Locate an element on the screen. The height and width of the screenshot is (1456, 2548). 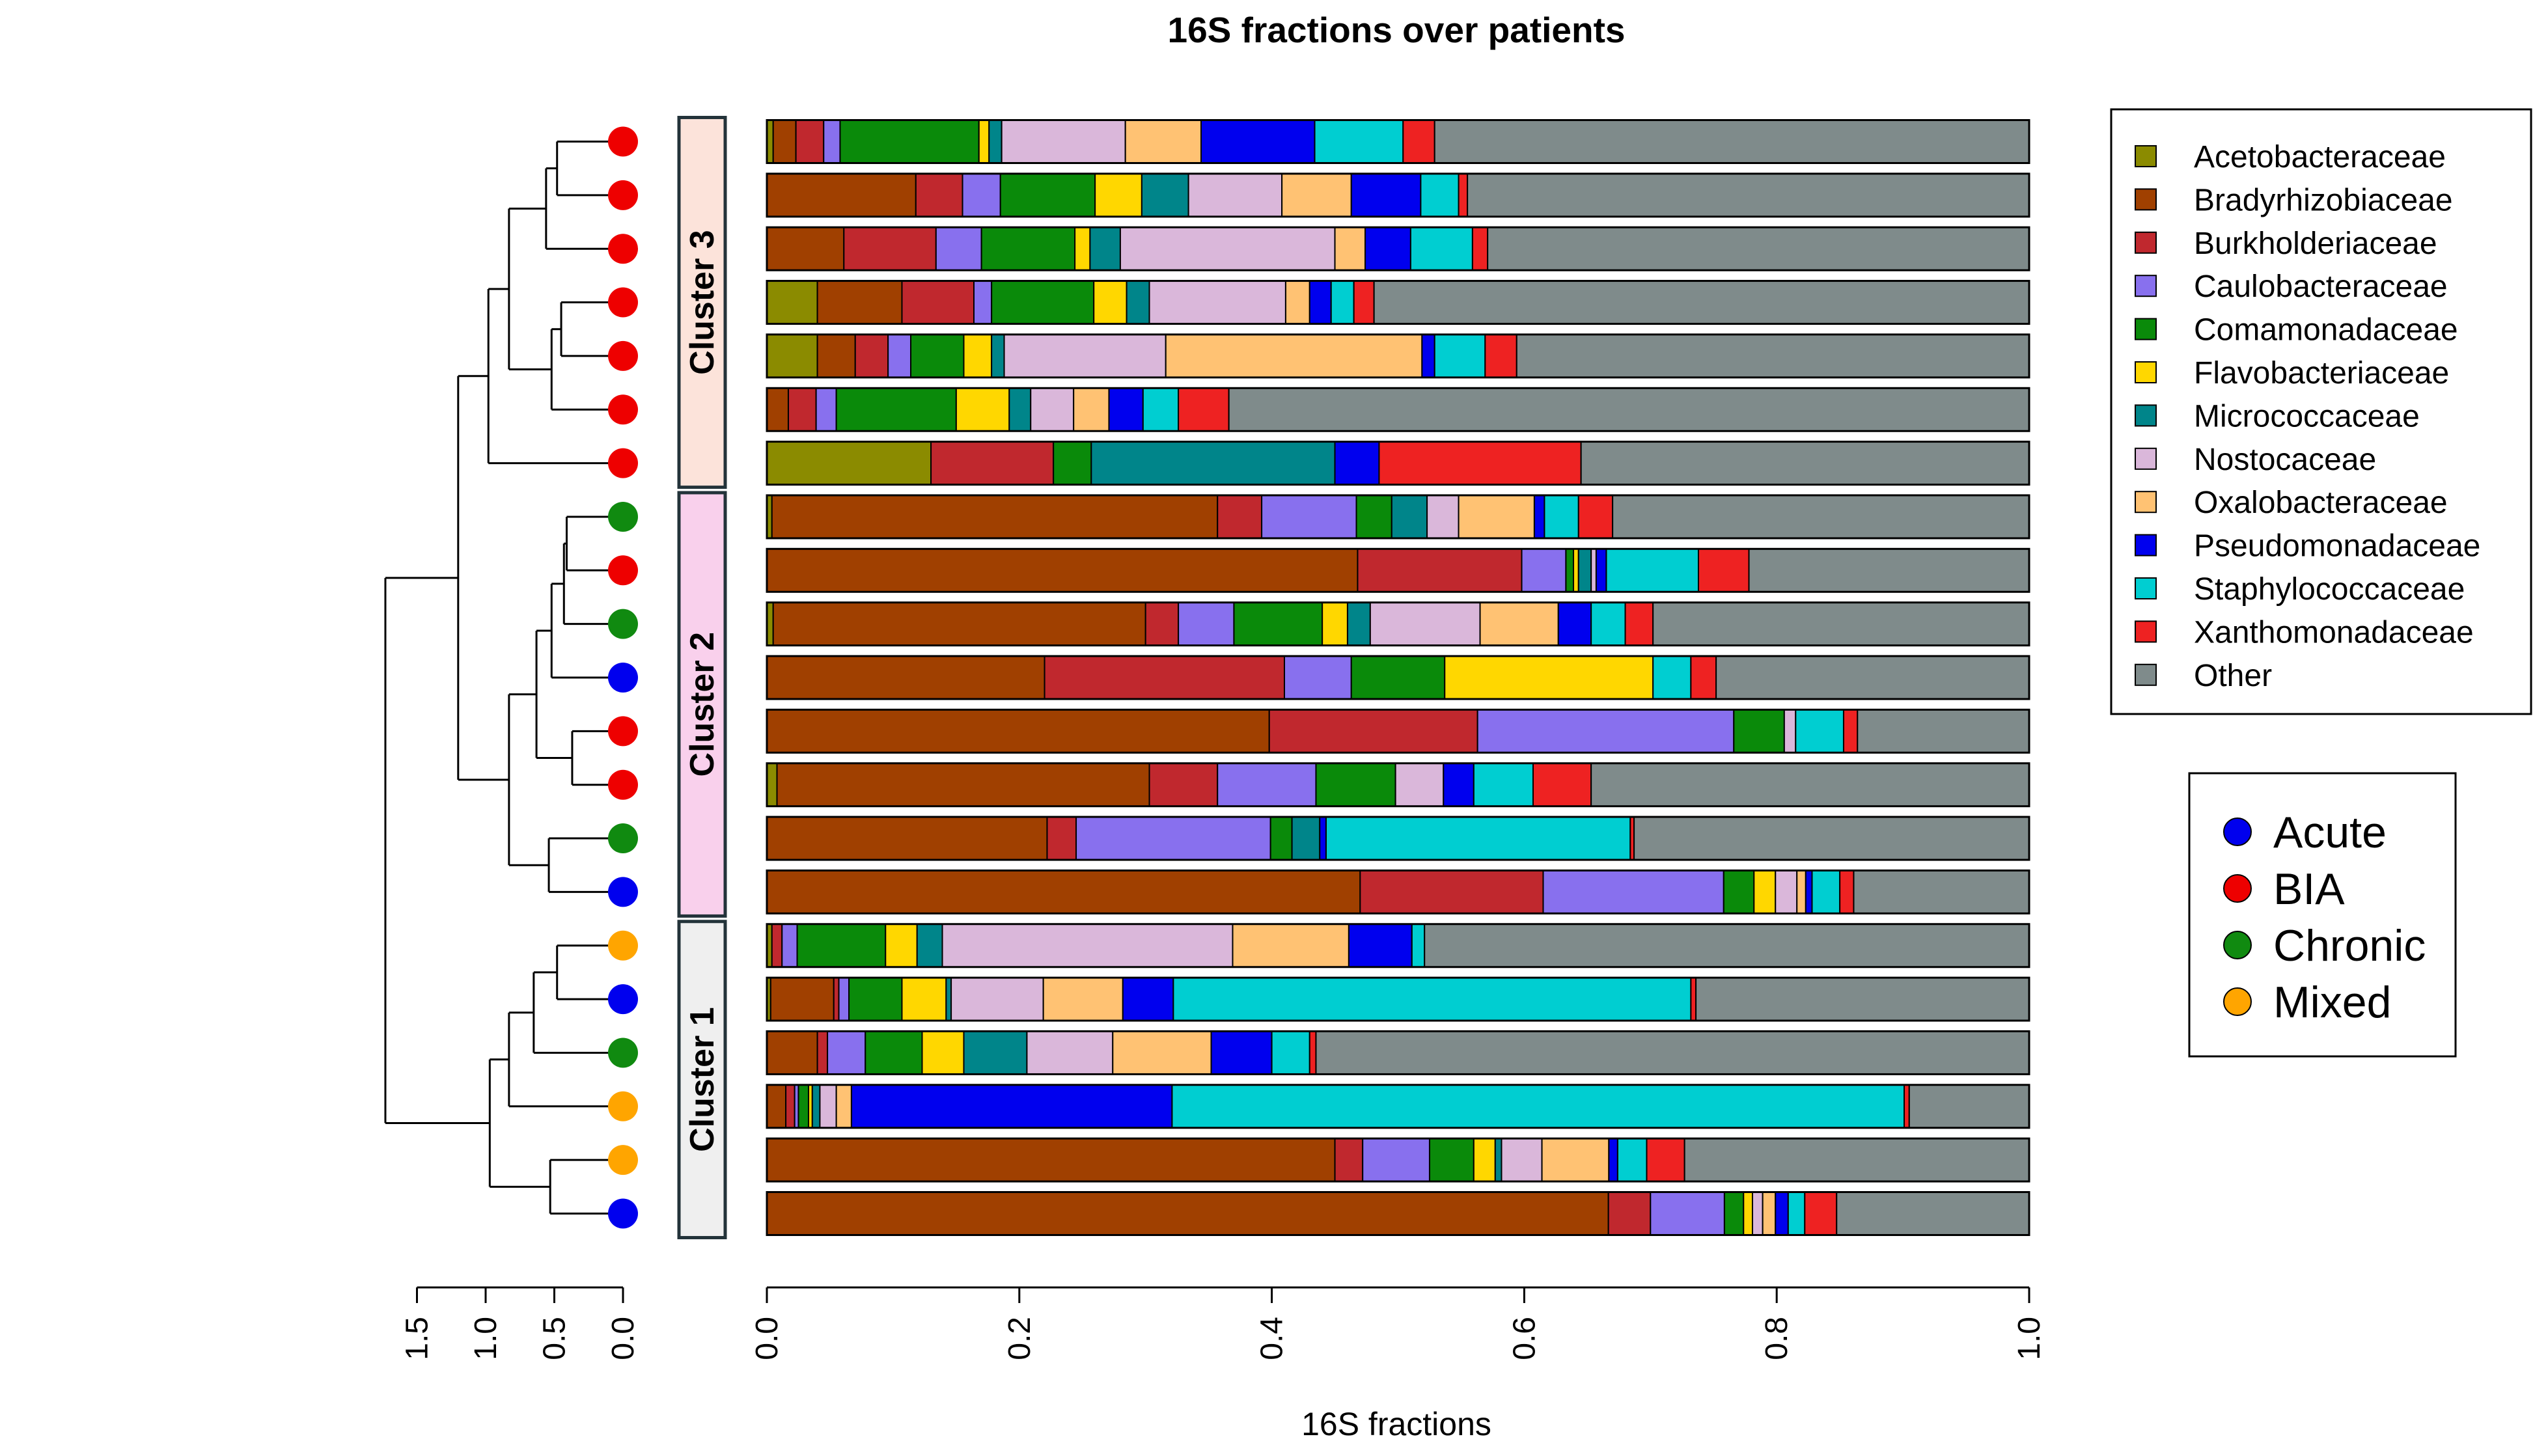
x-tick-label: 0.0 is located at coordinates (767, 1338).